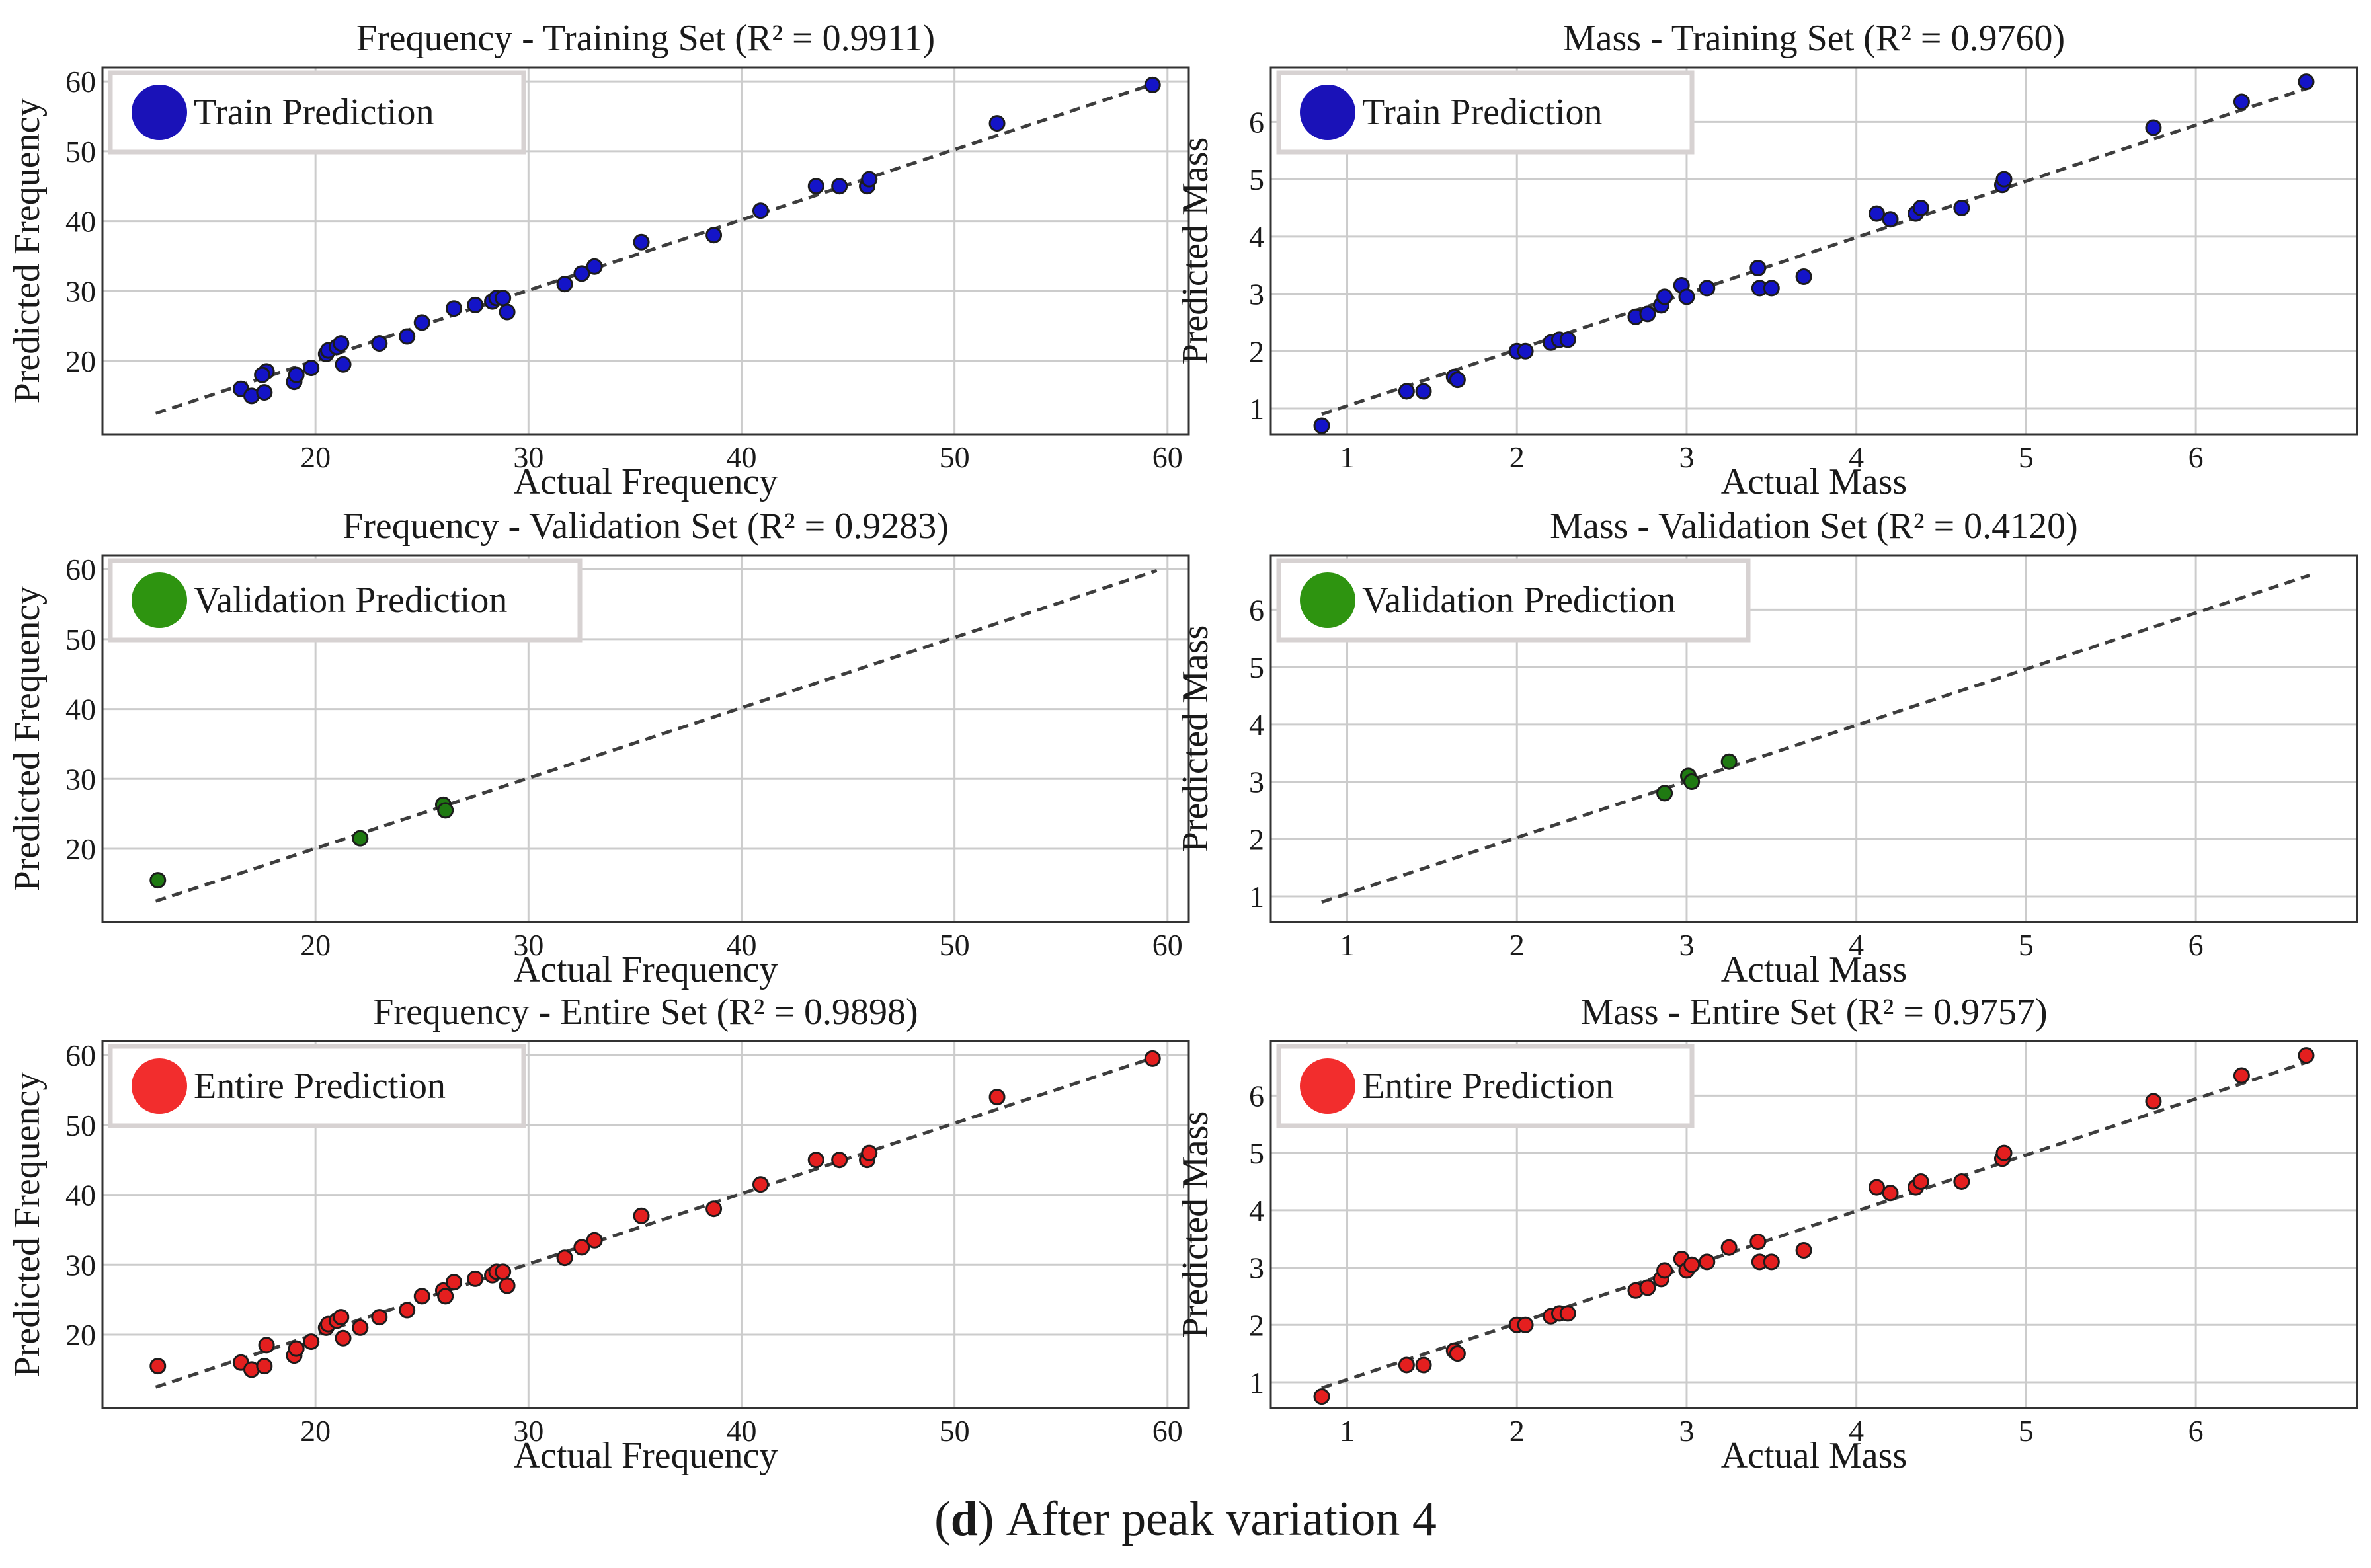 The image size is (2371, 1568). What do you see at coordinates (1814, 38) in the screenshot?
I see `chart-title: Mass - Training Set (R² = 0.9760)` at bounding box center [1814, 38].